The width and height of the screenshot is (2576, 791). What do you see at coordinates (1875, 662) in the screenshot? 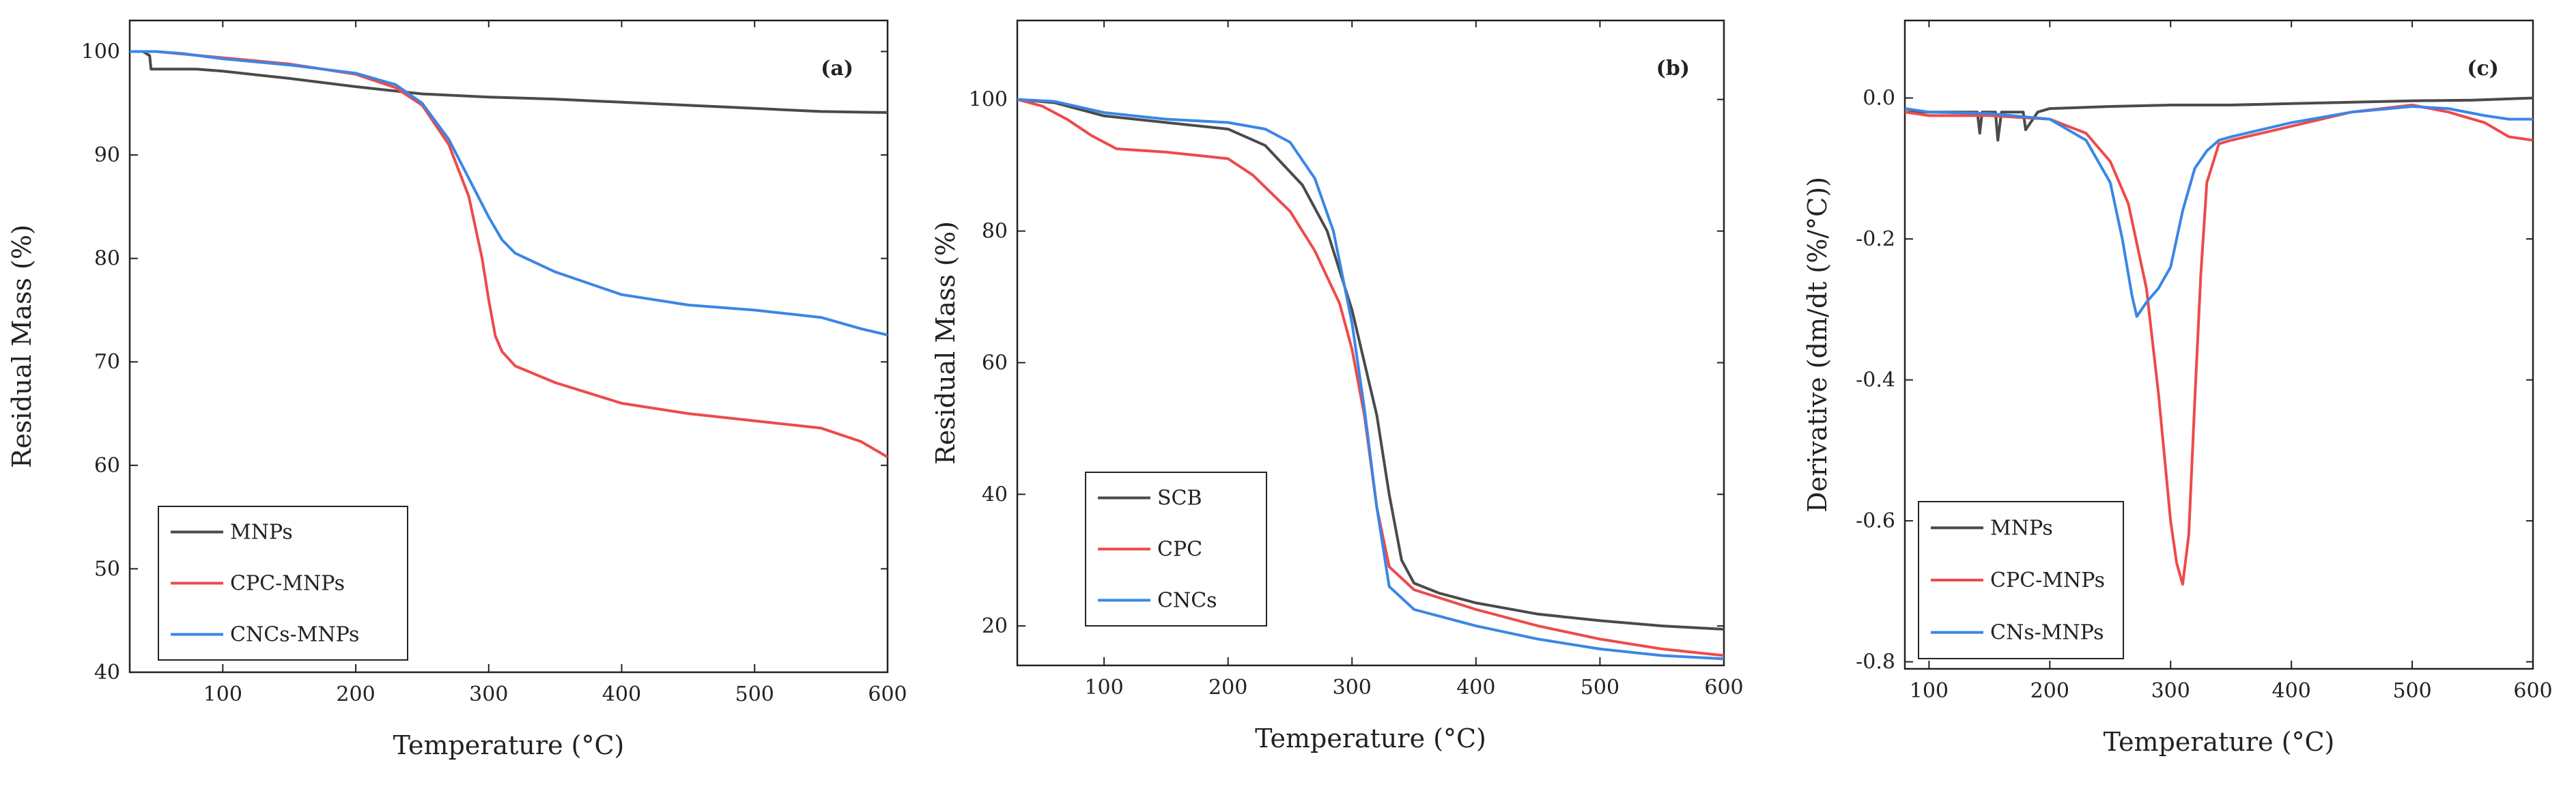
I see `y-tick-label: -0.8` at bounding box center [1875, 662].